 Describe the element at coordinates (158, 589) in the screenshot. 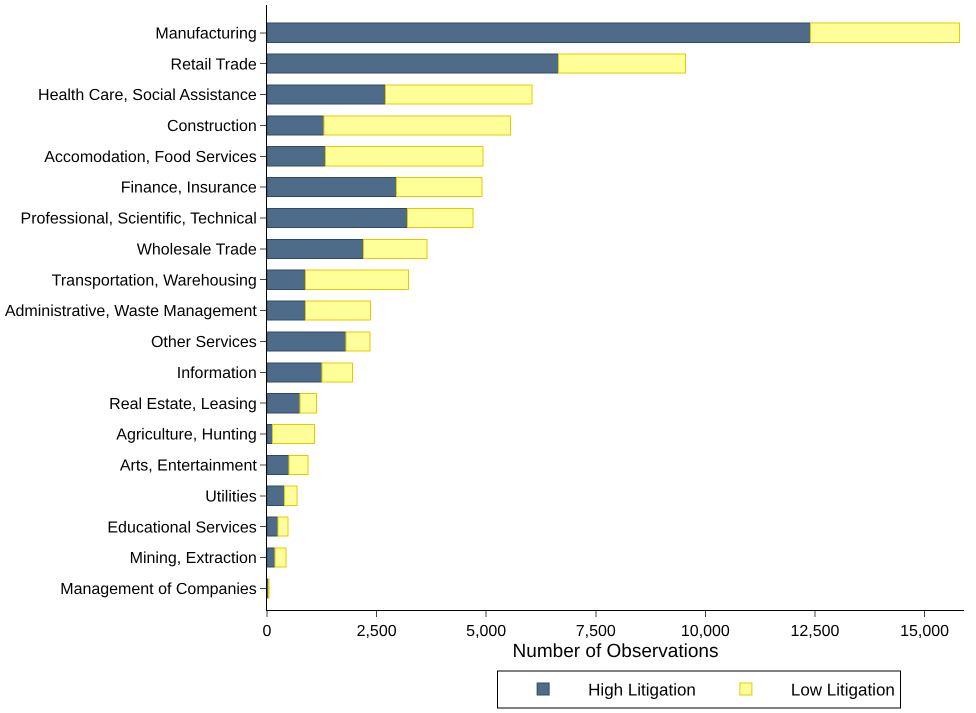

I see `y-tick-label: Management of Companies` at that location.